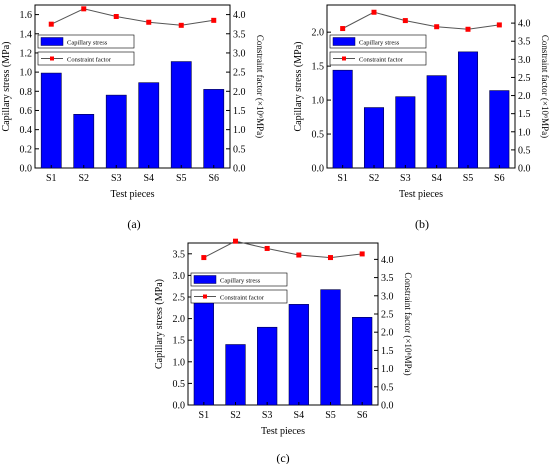  Describe the element at coordinates (267, 415) in the screenshot. I see `x-tick-label: S3` at that location.